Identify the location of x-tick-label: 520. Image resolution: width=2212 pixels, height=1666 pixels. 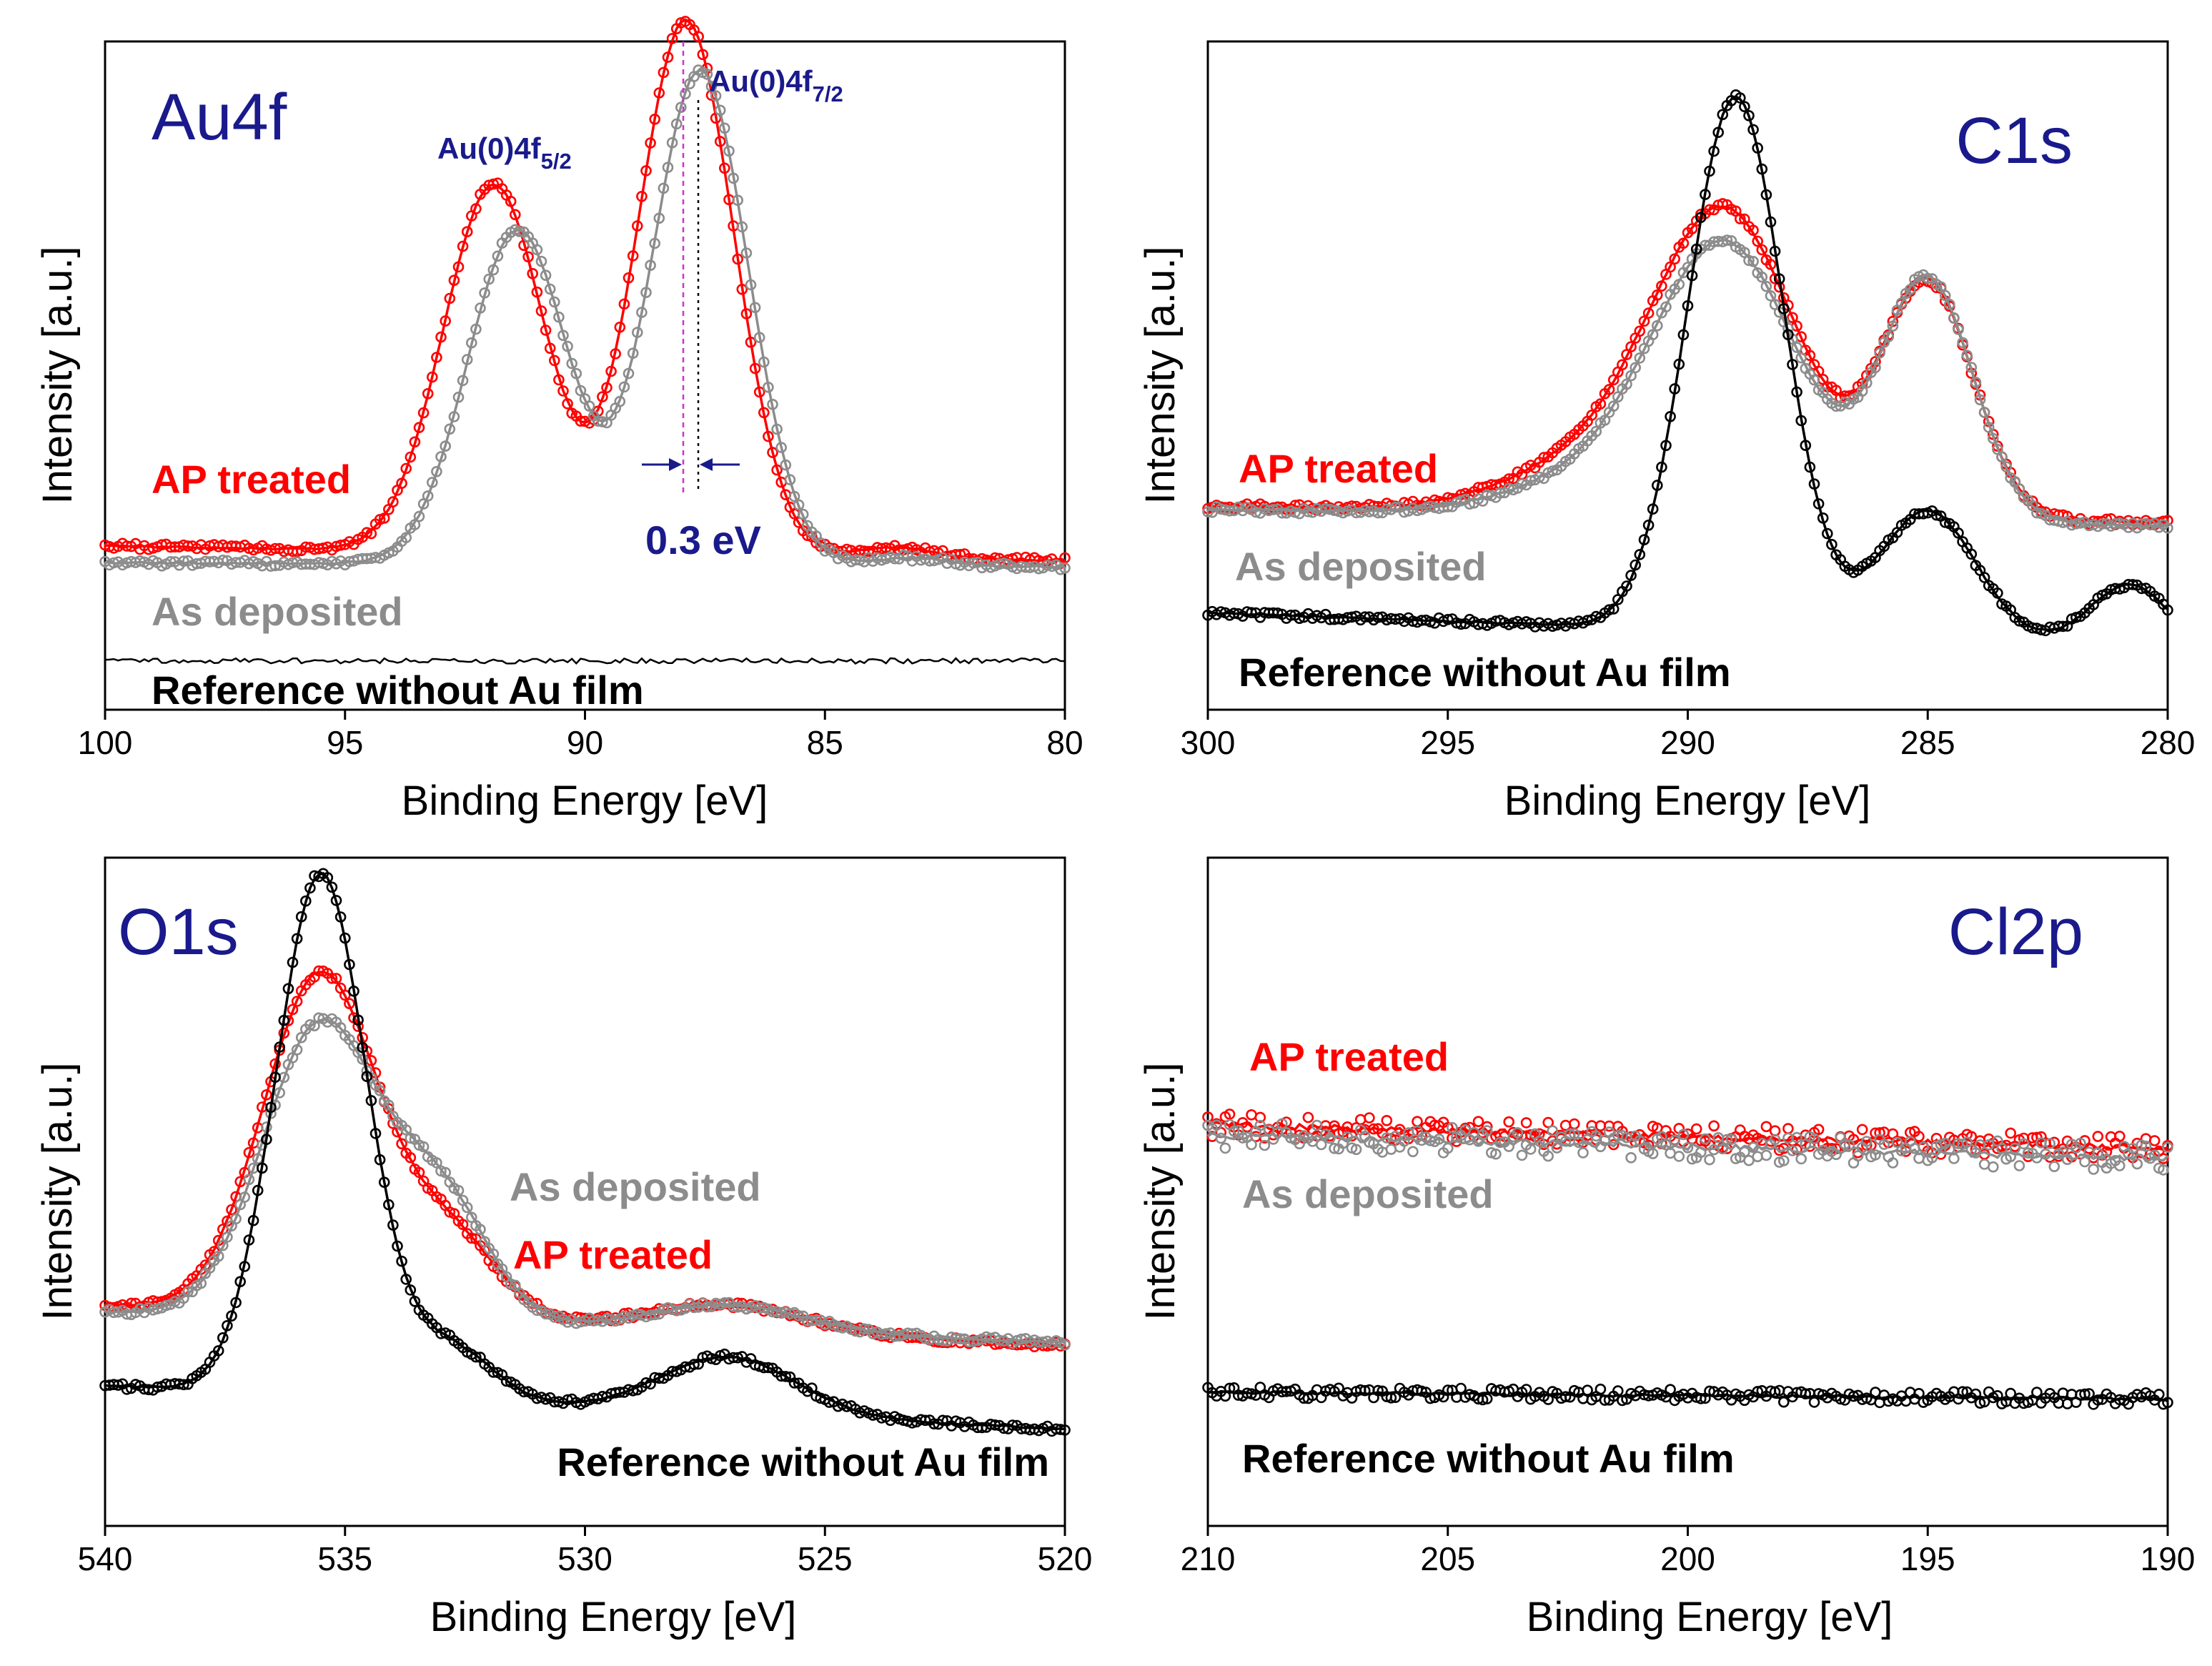
(1065, 1558).